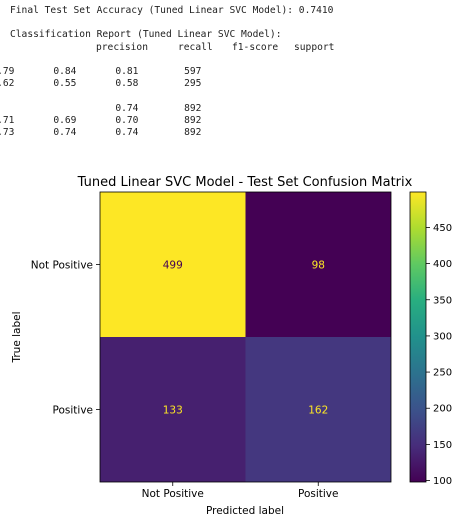 This screenshot has height=521, width=468. I want to click on x-tick-label: Positive, so click(318, 494).